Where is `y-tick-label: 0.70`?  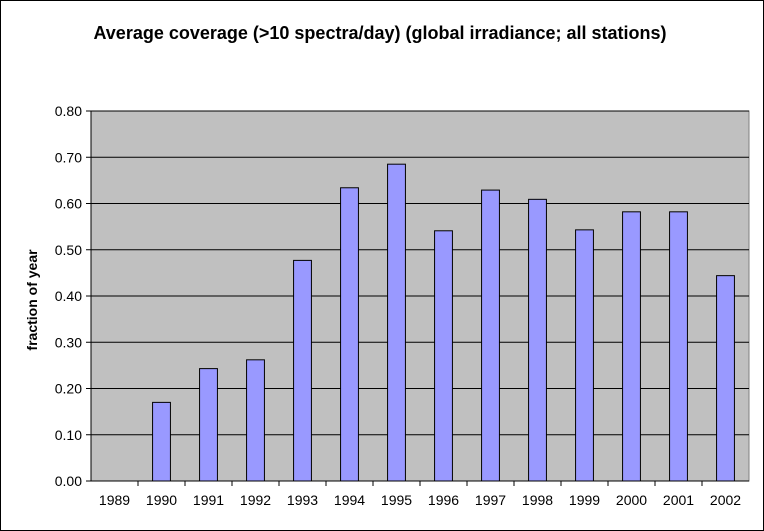
y-tick-label: 0.70 is located at coordinates (68, 157).